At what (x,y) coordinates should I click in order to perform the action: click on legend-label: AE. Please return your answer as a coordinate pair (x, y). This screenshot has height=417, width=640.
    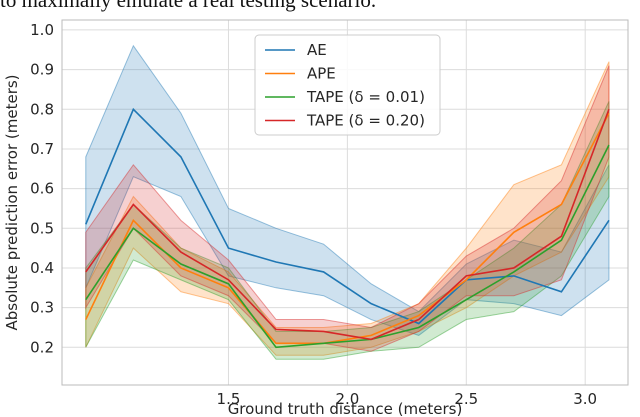
    Looking at the image, I should click on (317, 50).